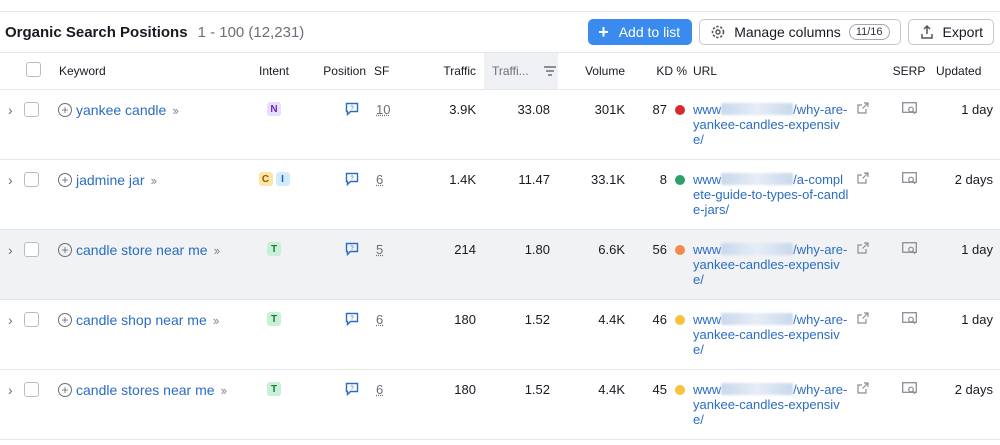 The height and width of the screenshot is (445, 1000). Describe the element at coordinates (604, 71) in the screenshot. I see `col-volume: Volume` at that location.